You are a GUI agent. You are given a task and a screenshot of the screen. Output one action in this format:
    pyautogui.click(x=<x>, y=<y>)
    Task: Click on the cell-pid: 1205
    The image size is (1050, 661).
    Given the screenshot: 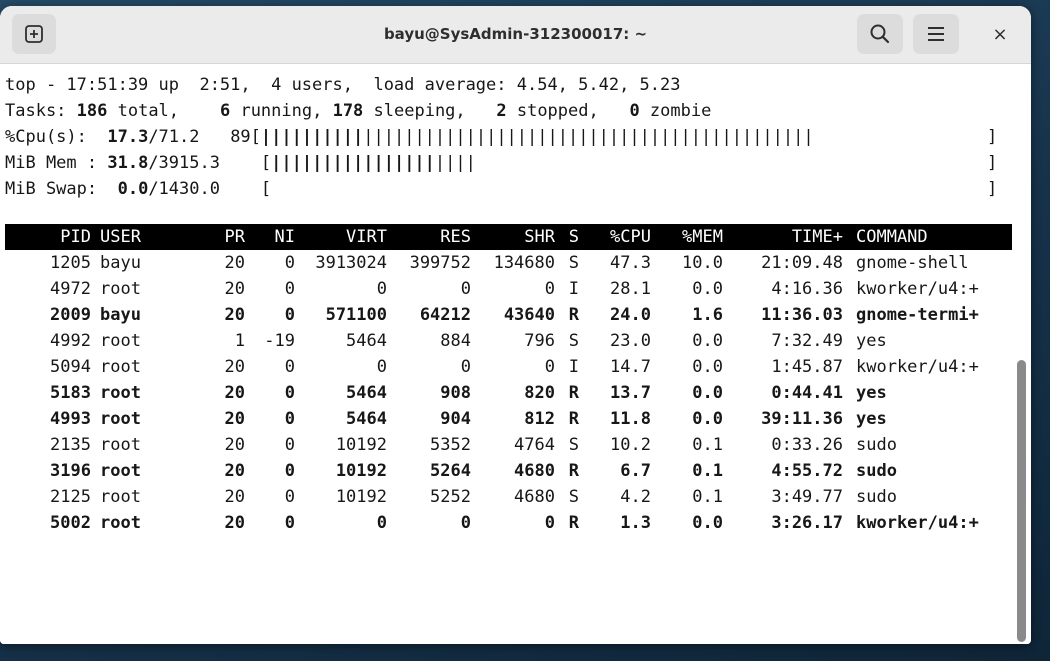 What is the action you would take?
    pyautogui.click(x=70, y=263)
    